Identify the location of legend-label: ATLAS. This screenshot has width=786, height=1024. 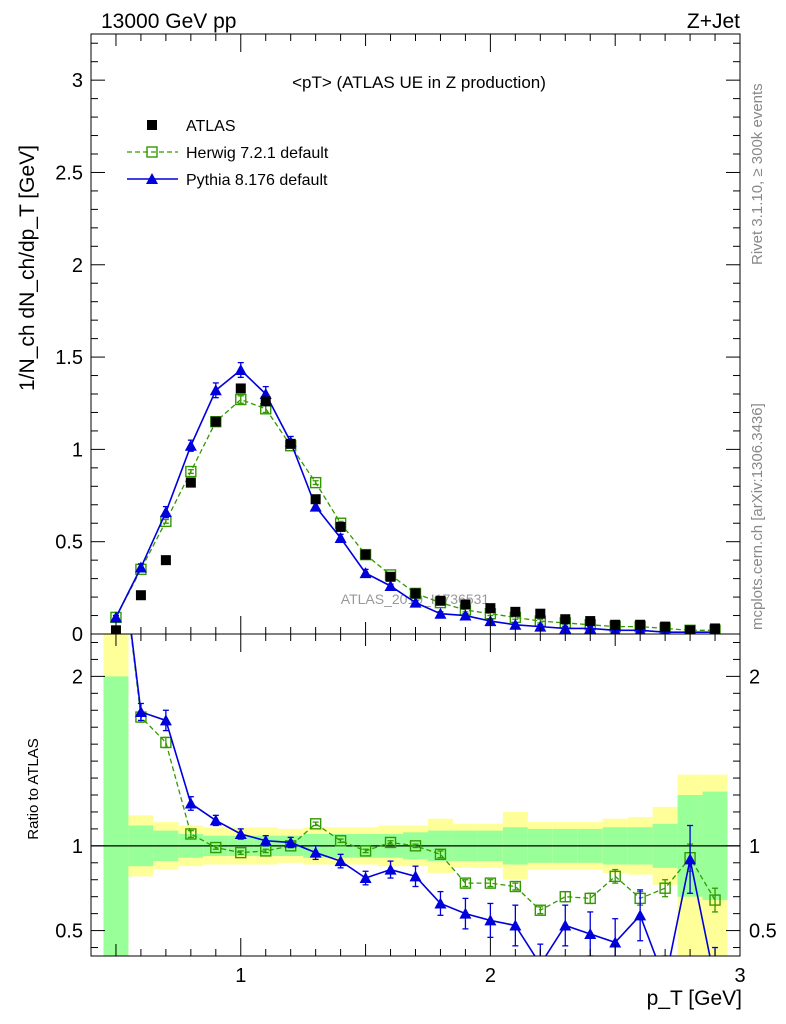
(211, 126).